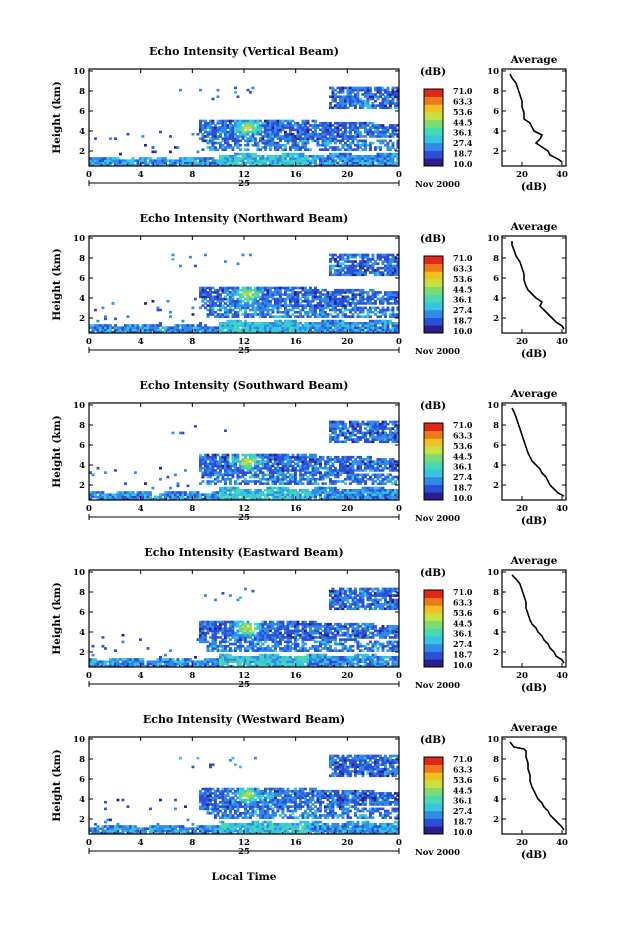  Describe the element at coordinates (496, 279) in the screenshot. I see `avg-y-tick-label: 6` at that location.